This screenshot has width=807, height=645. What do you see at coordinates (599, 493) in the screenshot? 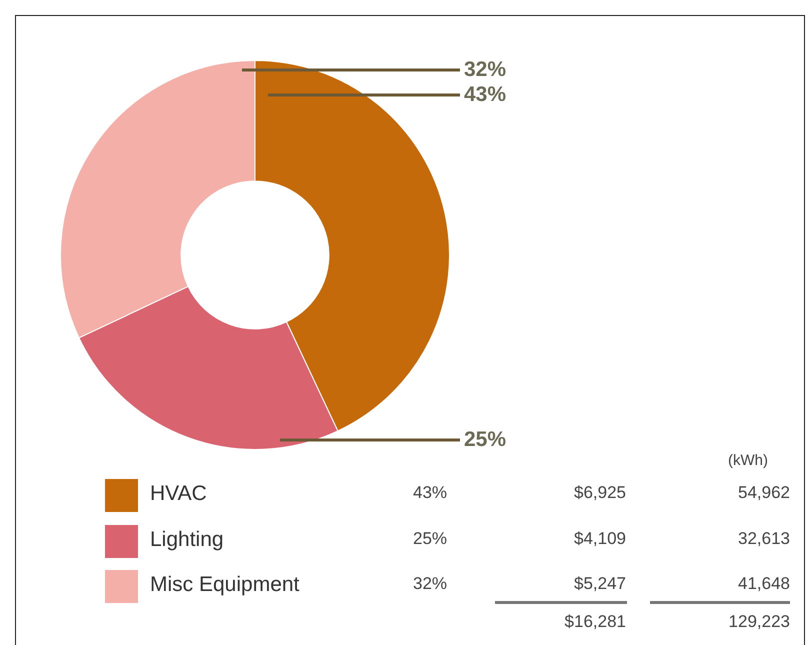
I see `text: $6,925` at bounding box center [599, 493].